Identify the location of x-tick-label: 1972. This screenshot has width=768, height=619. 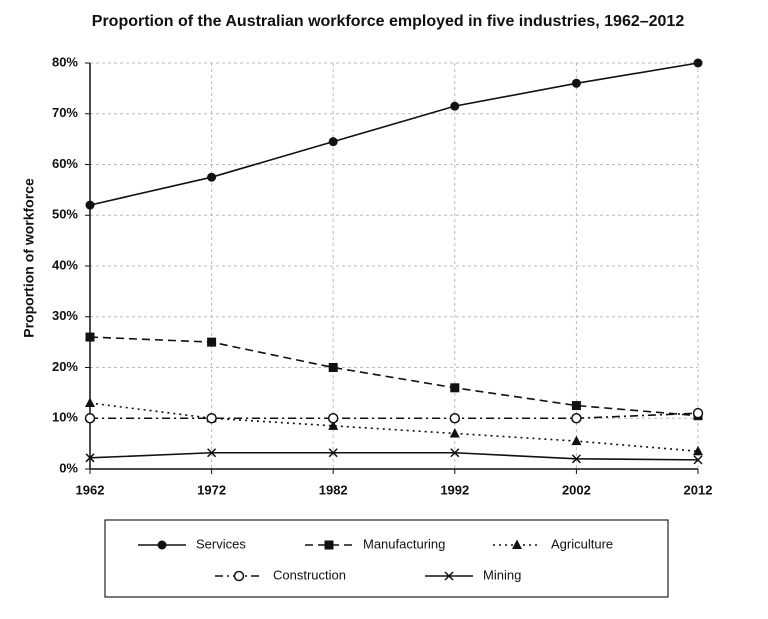
(211, 489).